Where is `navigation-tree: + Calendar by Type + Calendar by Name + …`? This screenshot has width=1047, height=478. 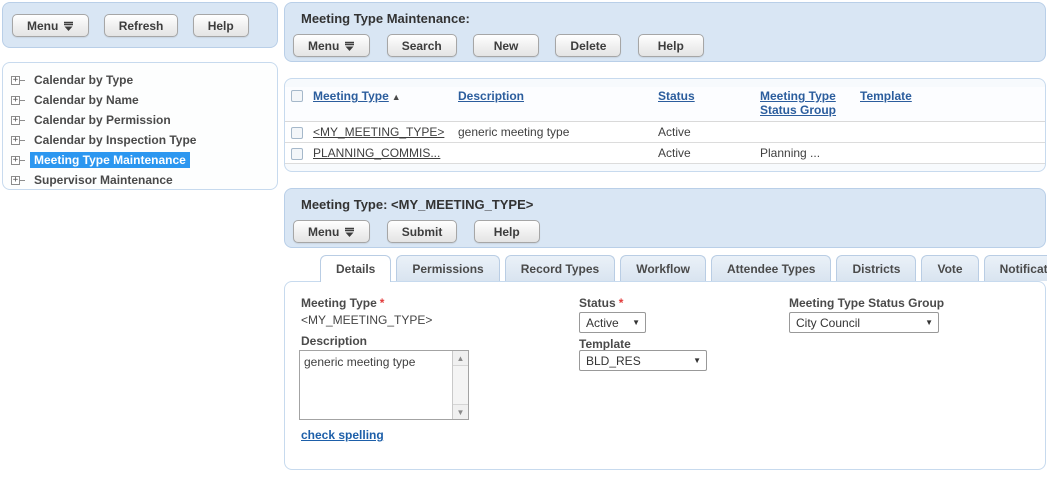 navigation-tree: + Calendar by Type + Calendar by Name + … is located at coordinates (140, 126).